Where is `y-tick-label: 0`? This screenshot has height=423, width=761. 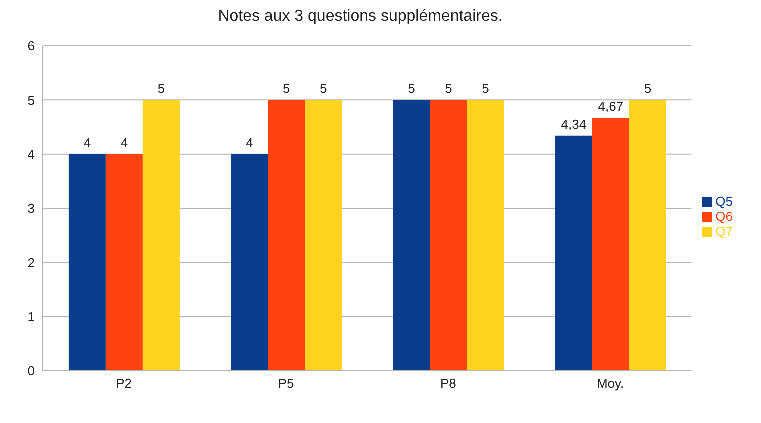
y-tick-label: 0 is located at coordinates (31, 371).